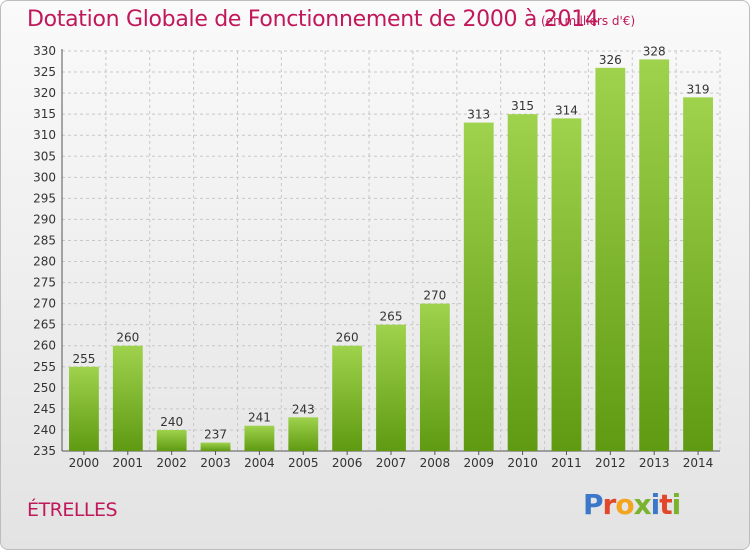 The height and width of the screenshot is (550, 750). Describe the element at coordinates (44, 367) in the screenshot. I see `y-tick-label: 255` at that location.